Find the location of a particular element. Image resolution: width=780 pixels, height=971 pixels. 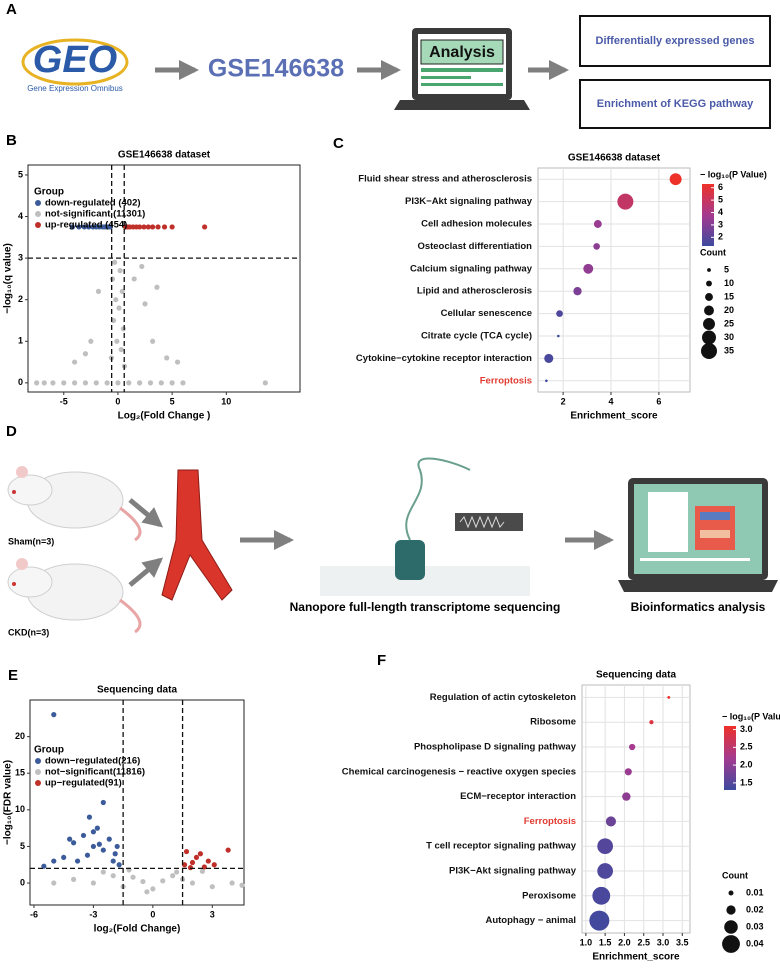

y-axis-label: −log₁₀(q value) is located at coordinates (8, 278).